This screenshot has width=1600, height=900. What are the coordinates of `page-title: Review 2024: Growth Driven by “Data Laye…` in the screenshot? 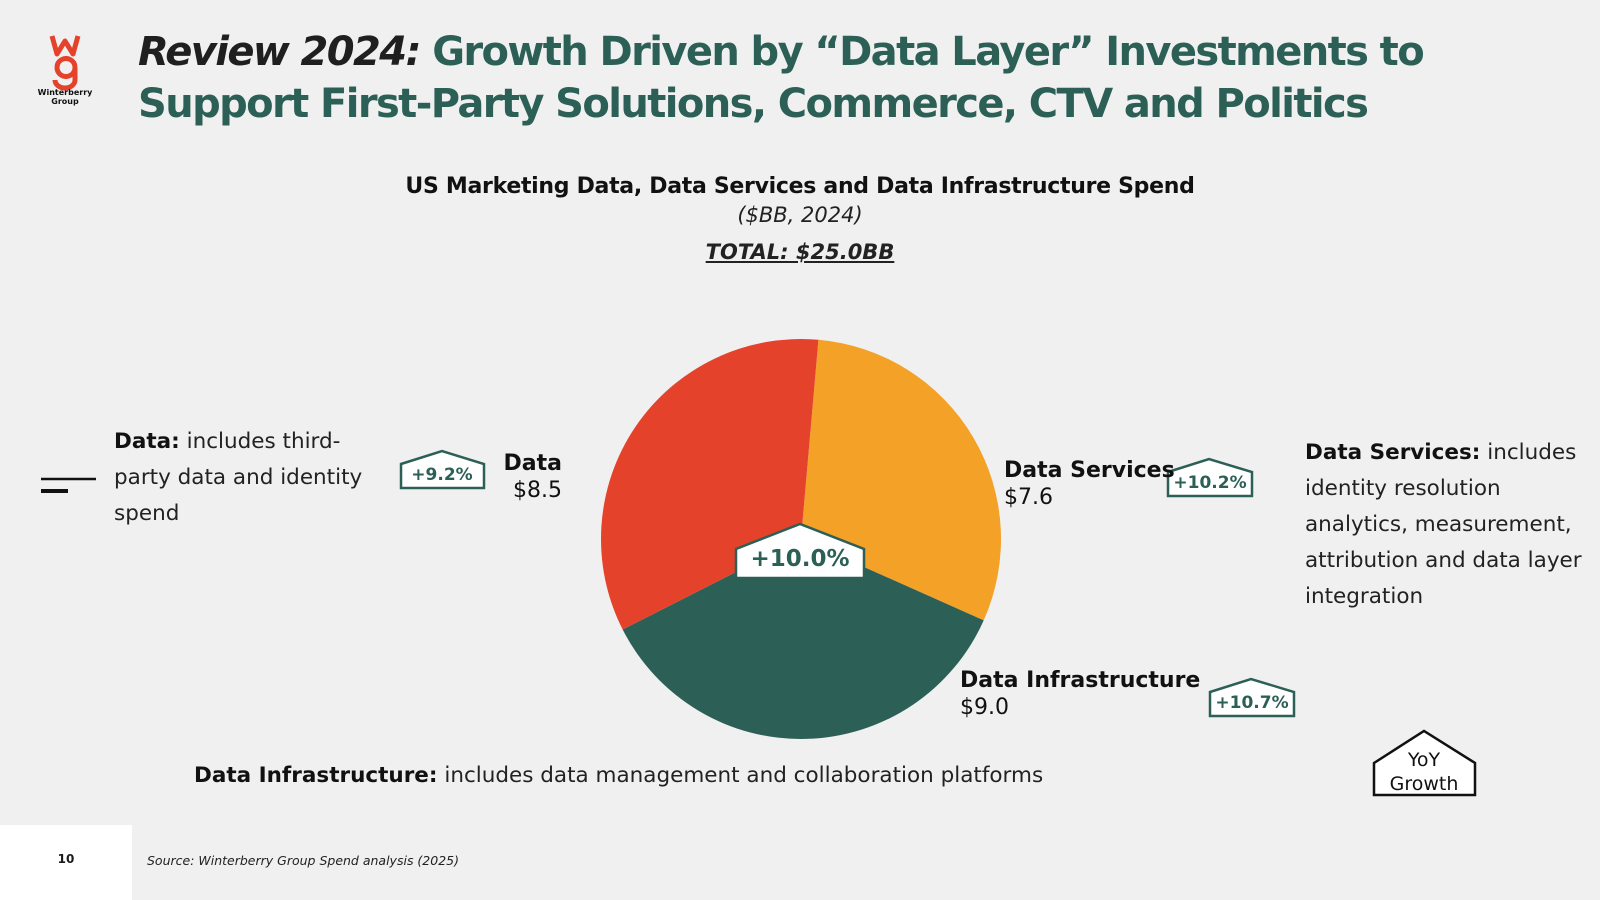 It's located at (838, 78).